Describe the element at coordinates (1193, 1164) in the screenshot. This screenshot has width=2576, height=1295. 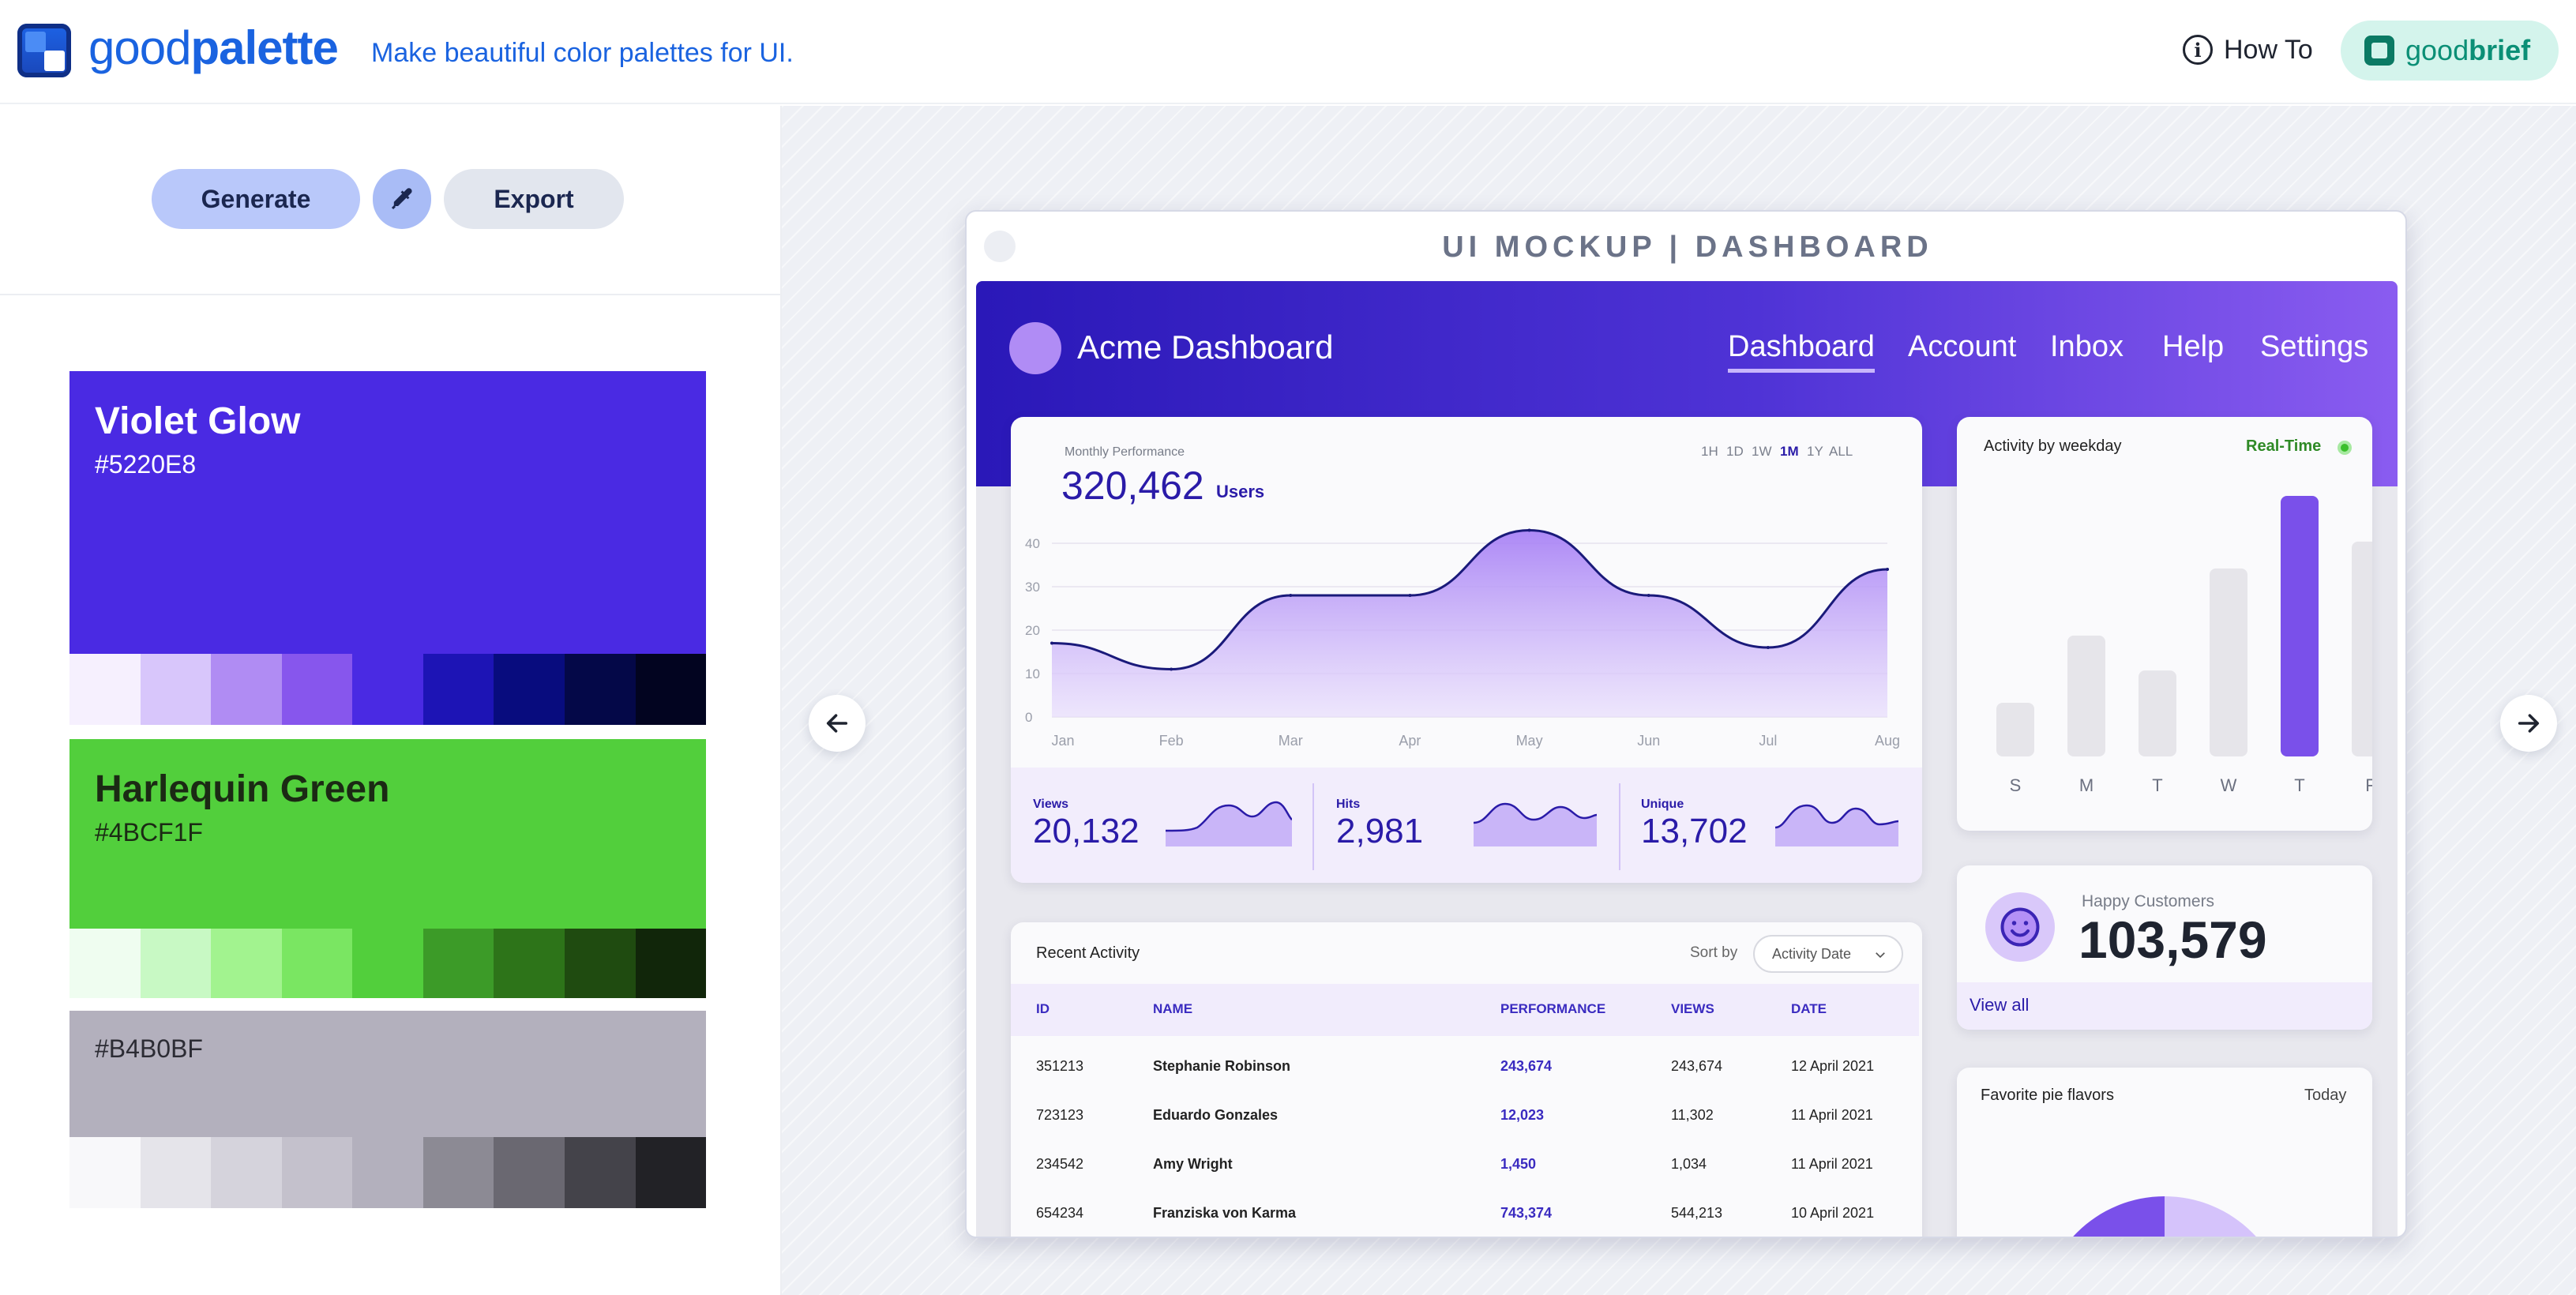
I see `cell-name: Amy Wright` at that location.